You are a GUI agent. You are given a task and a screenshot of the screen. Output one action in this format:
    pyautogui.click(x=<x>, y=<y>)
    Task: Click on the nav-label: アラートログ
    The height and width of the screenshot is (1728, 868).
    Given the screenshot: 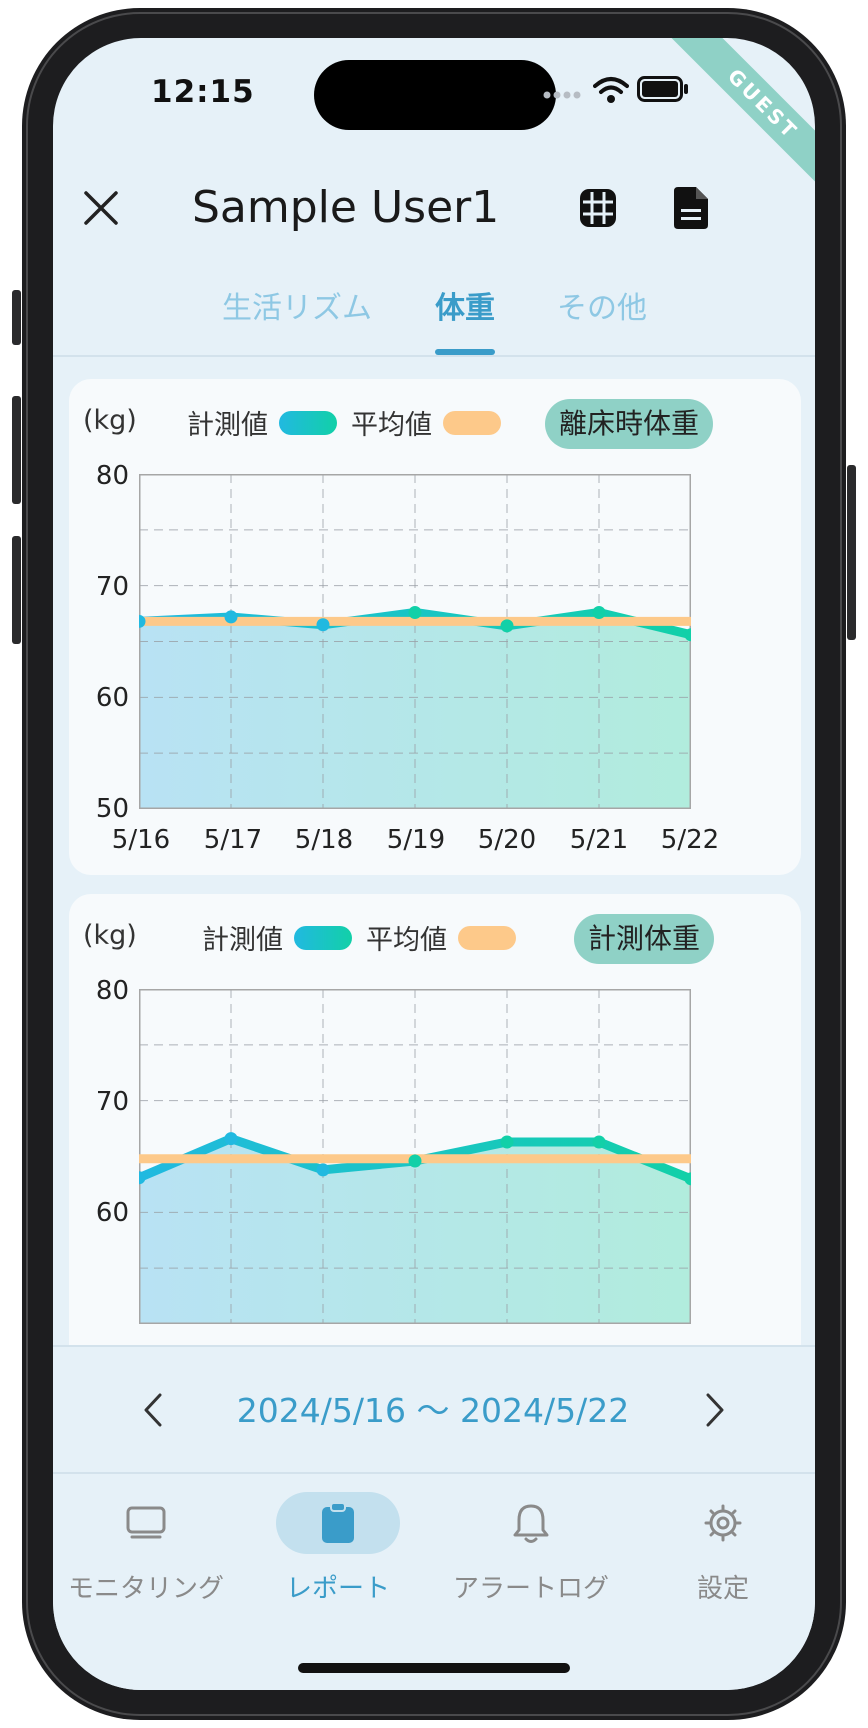 What is the action you would take?
    pyautogui.click(x=530, y=1589)
    